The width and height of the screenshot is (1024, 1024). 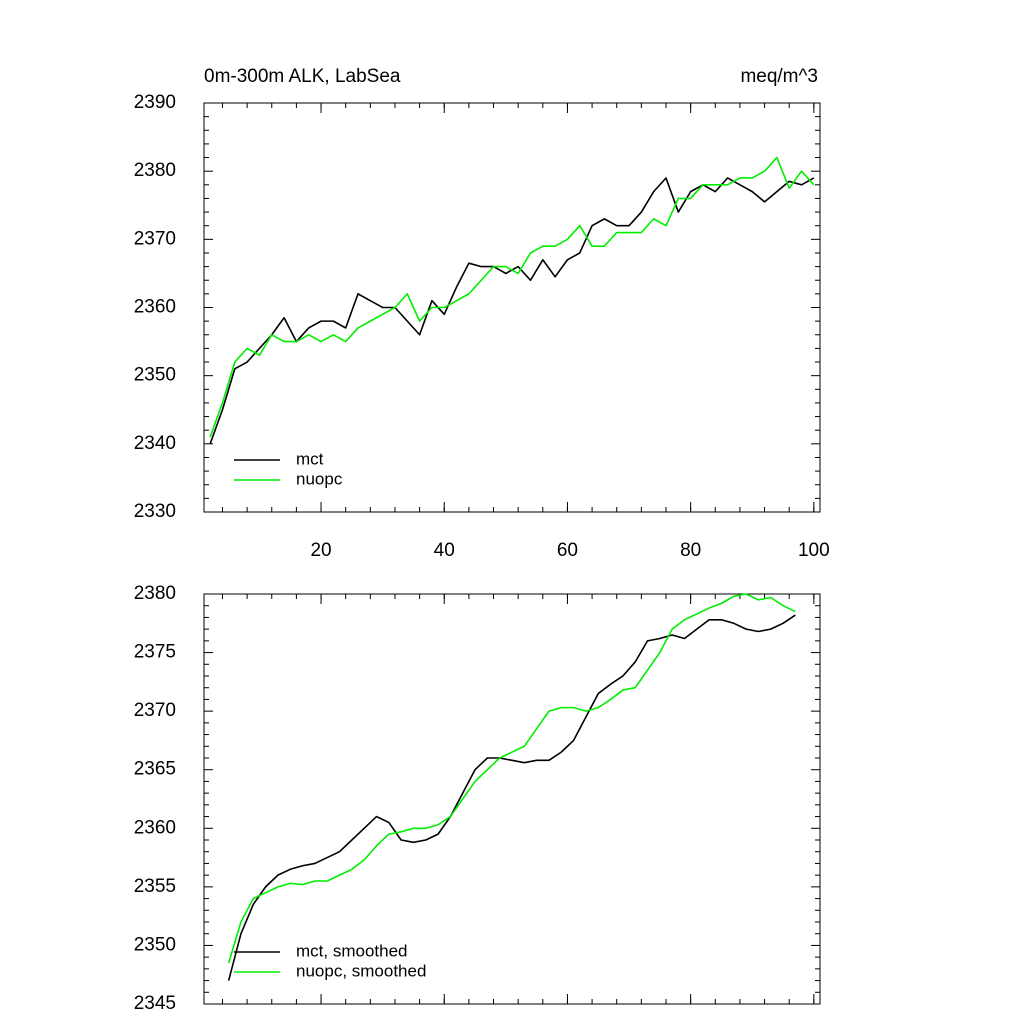 I want to click on x-tick-label: 100, so click(x=814, y=550).